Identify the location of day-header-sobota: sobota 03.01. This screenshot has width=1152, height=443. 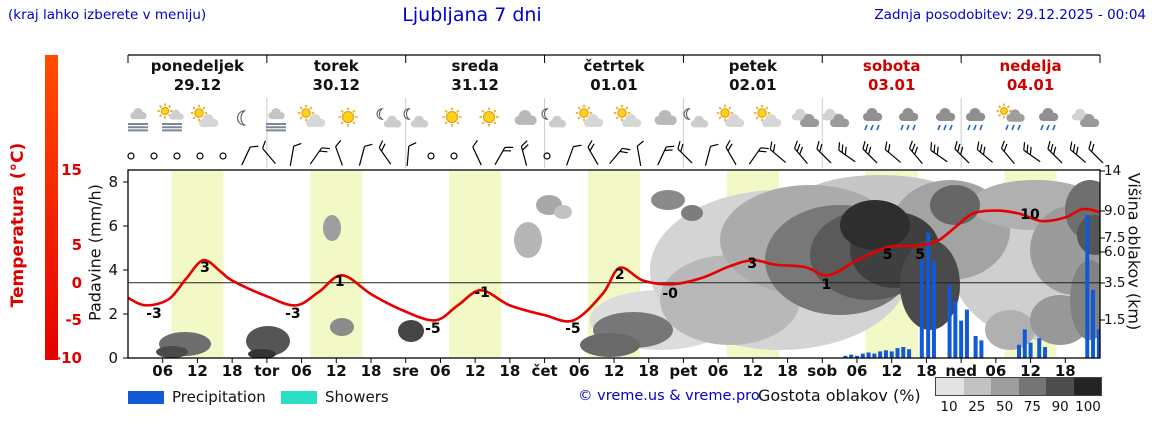
(892, 76).